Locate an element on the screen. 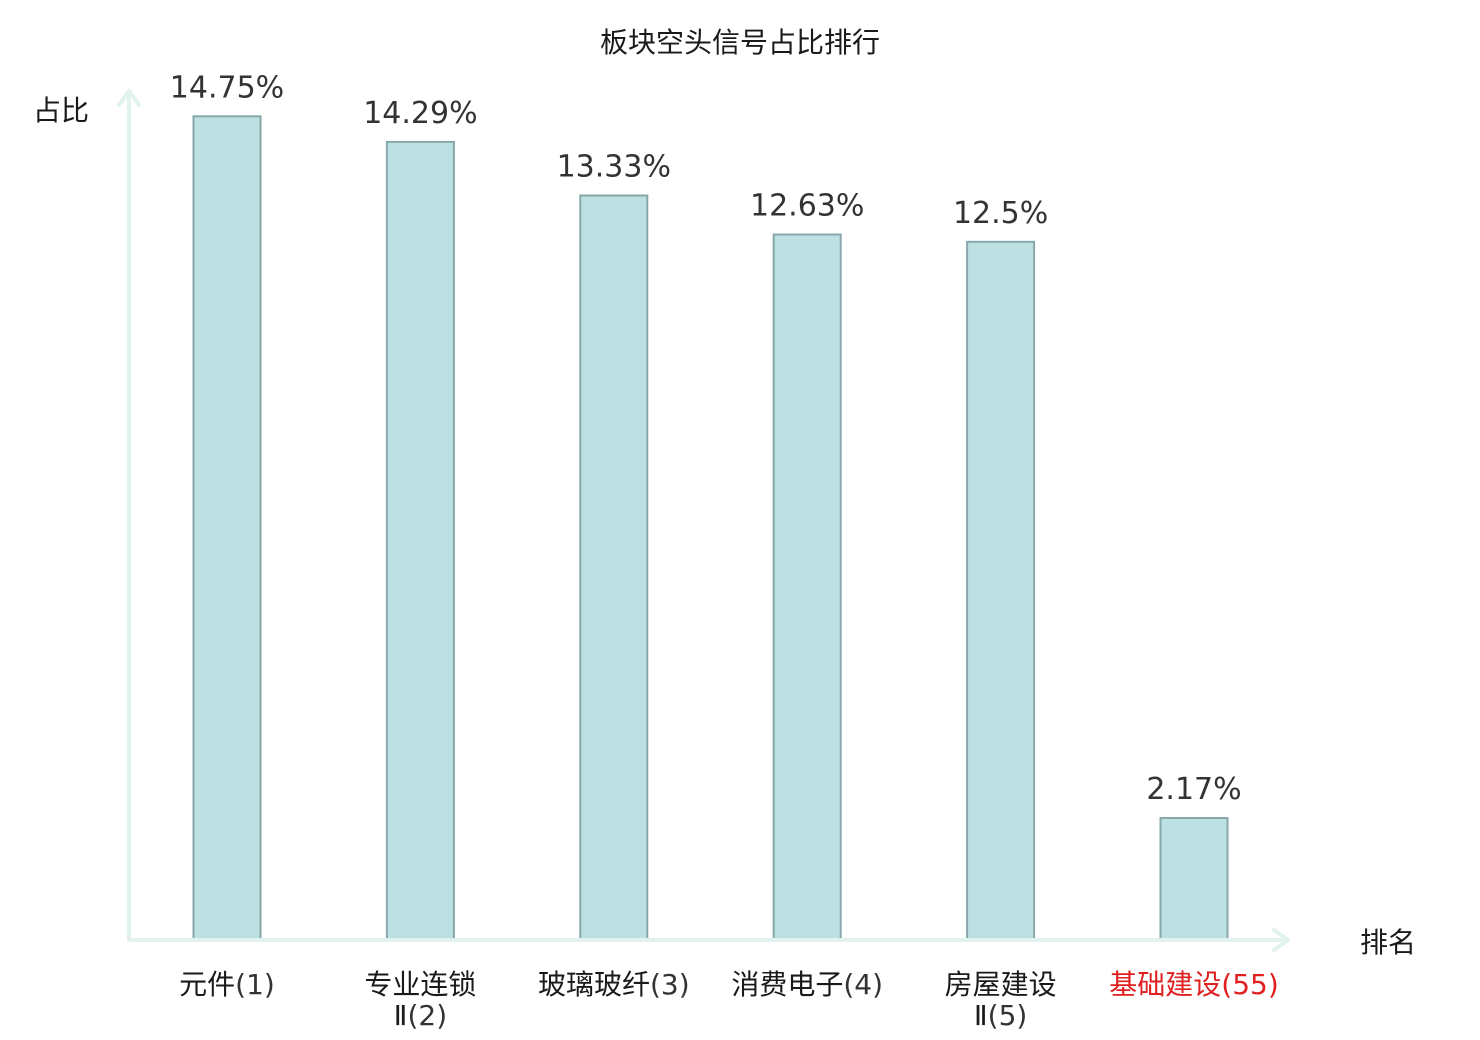 The height and width of the screenshot is (1040, 1480). category-label-2: 专业连锁 is located at coordinates (420, 984).